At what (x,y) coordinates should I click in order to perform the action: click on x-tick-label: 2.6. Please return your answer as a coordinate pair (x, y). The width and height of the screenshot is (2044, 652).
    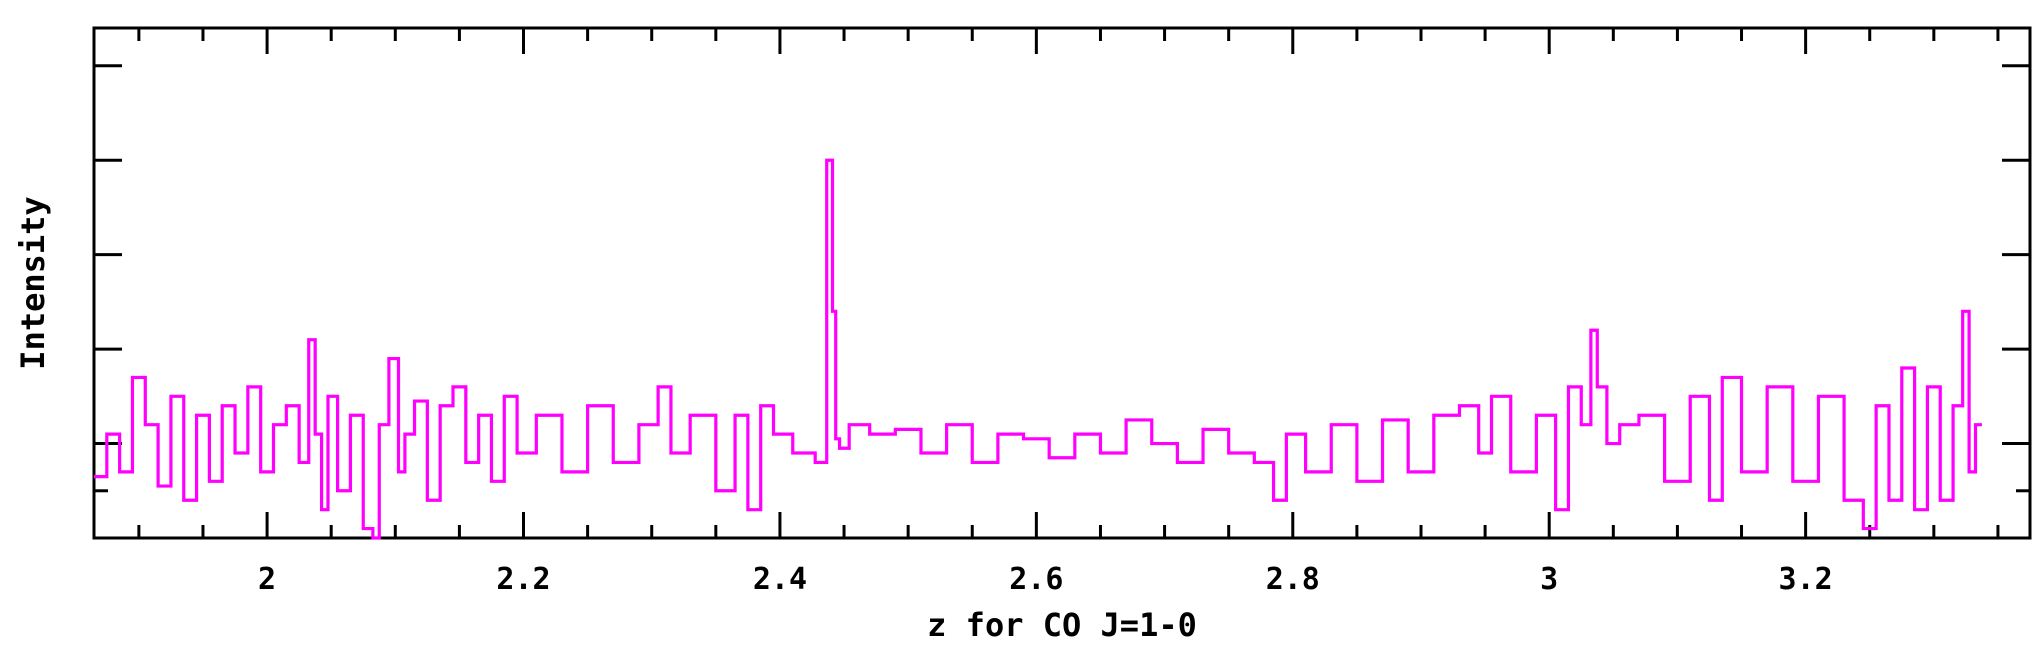
    Looking at the image, I should click on (1036, 579).